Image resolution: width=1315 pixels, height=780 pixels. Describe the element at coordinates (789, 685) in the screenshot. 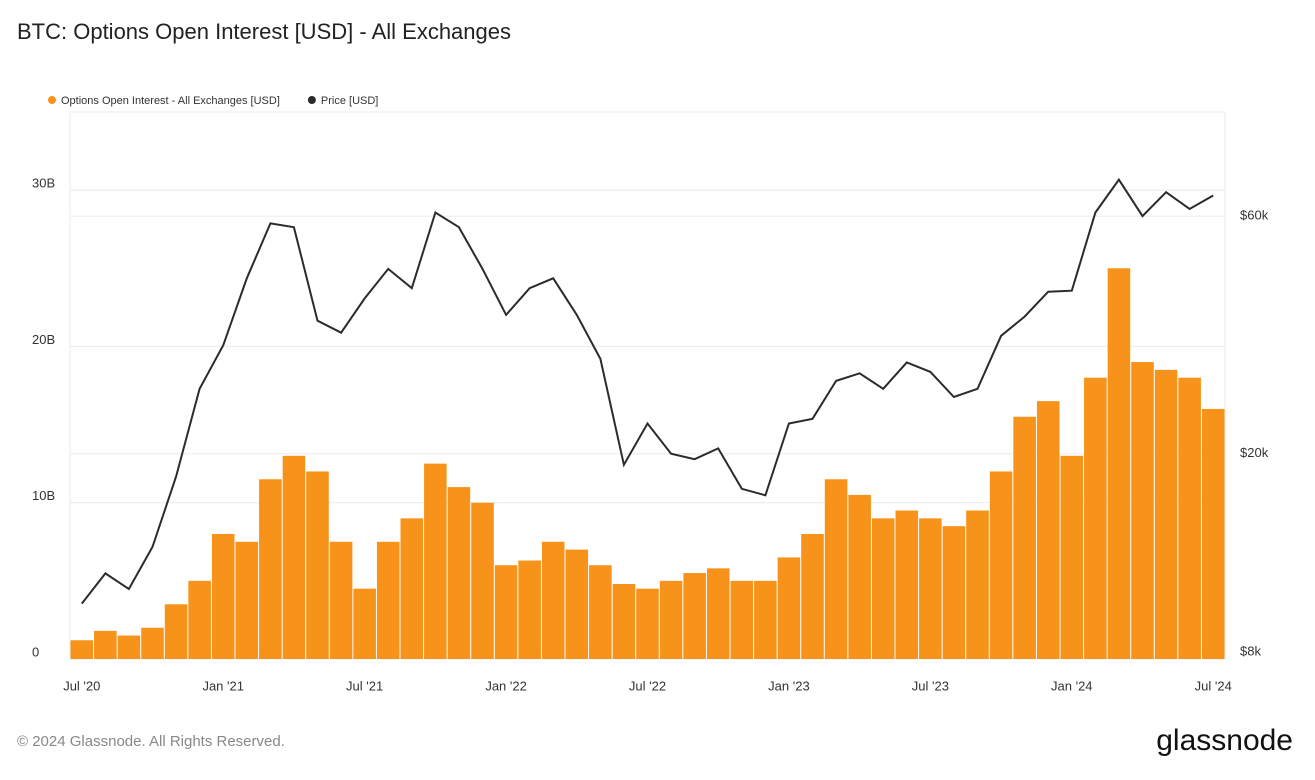

I see `x-tick-label: Jan '23` at that location.